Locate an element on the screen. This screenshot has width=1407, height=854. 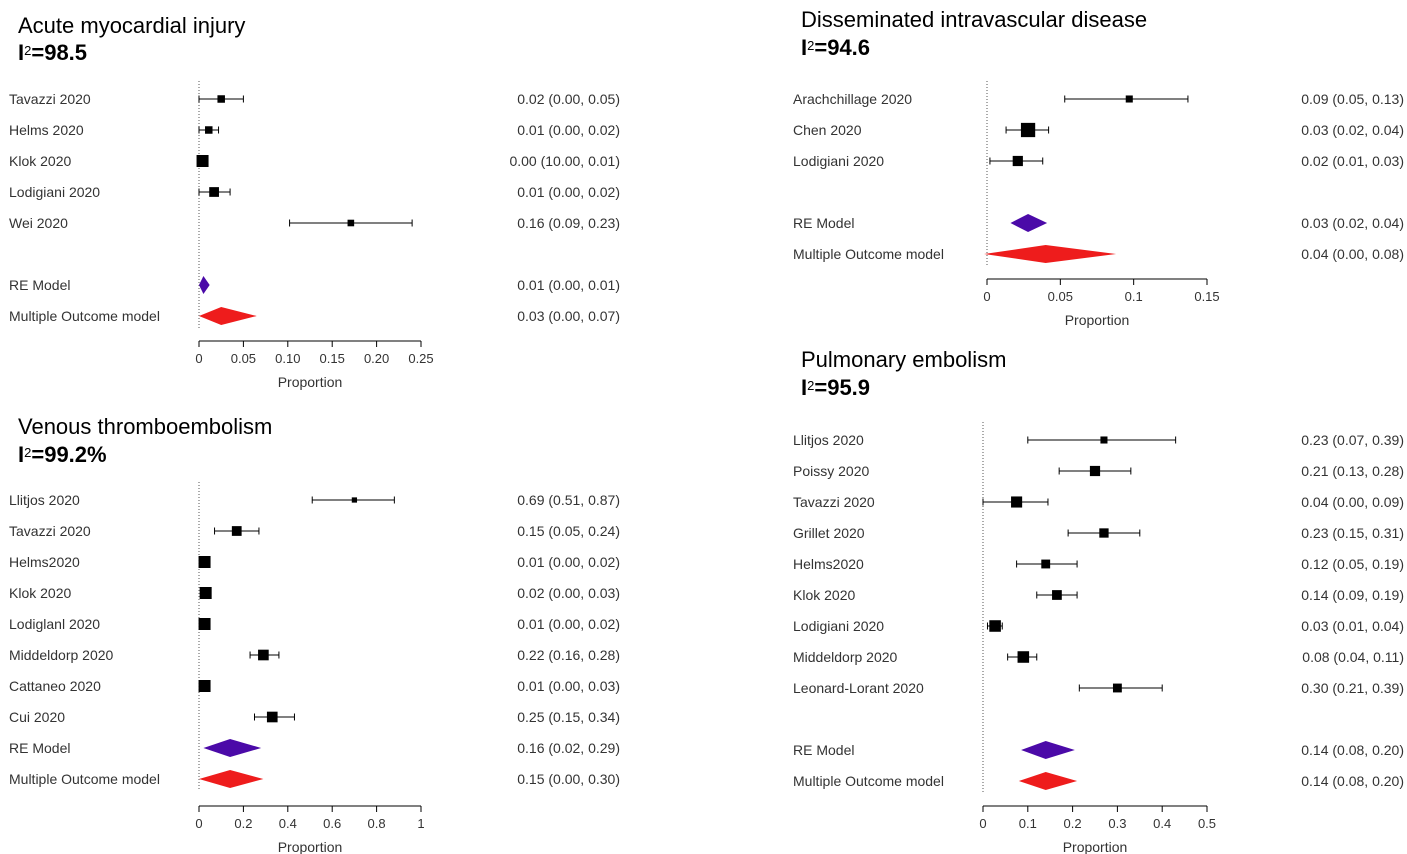
estimate-text: 0.02 (0.01, 0.03) is located at coordinates (1352, 161).